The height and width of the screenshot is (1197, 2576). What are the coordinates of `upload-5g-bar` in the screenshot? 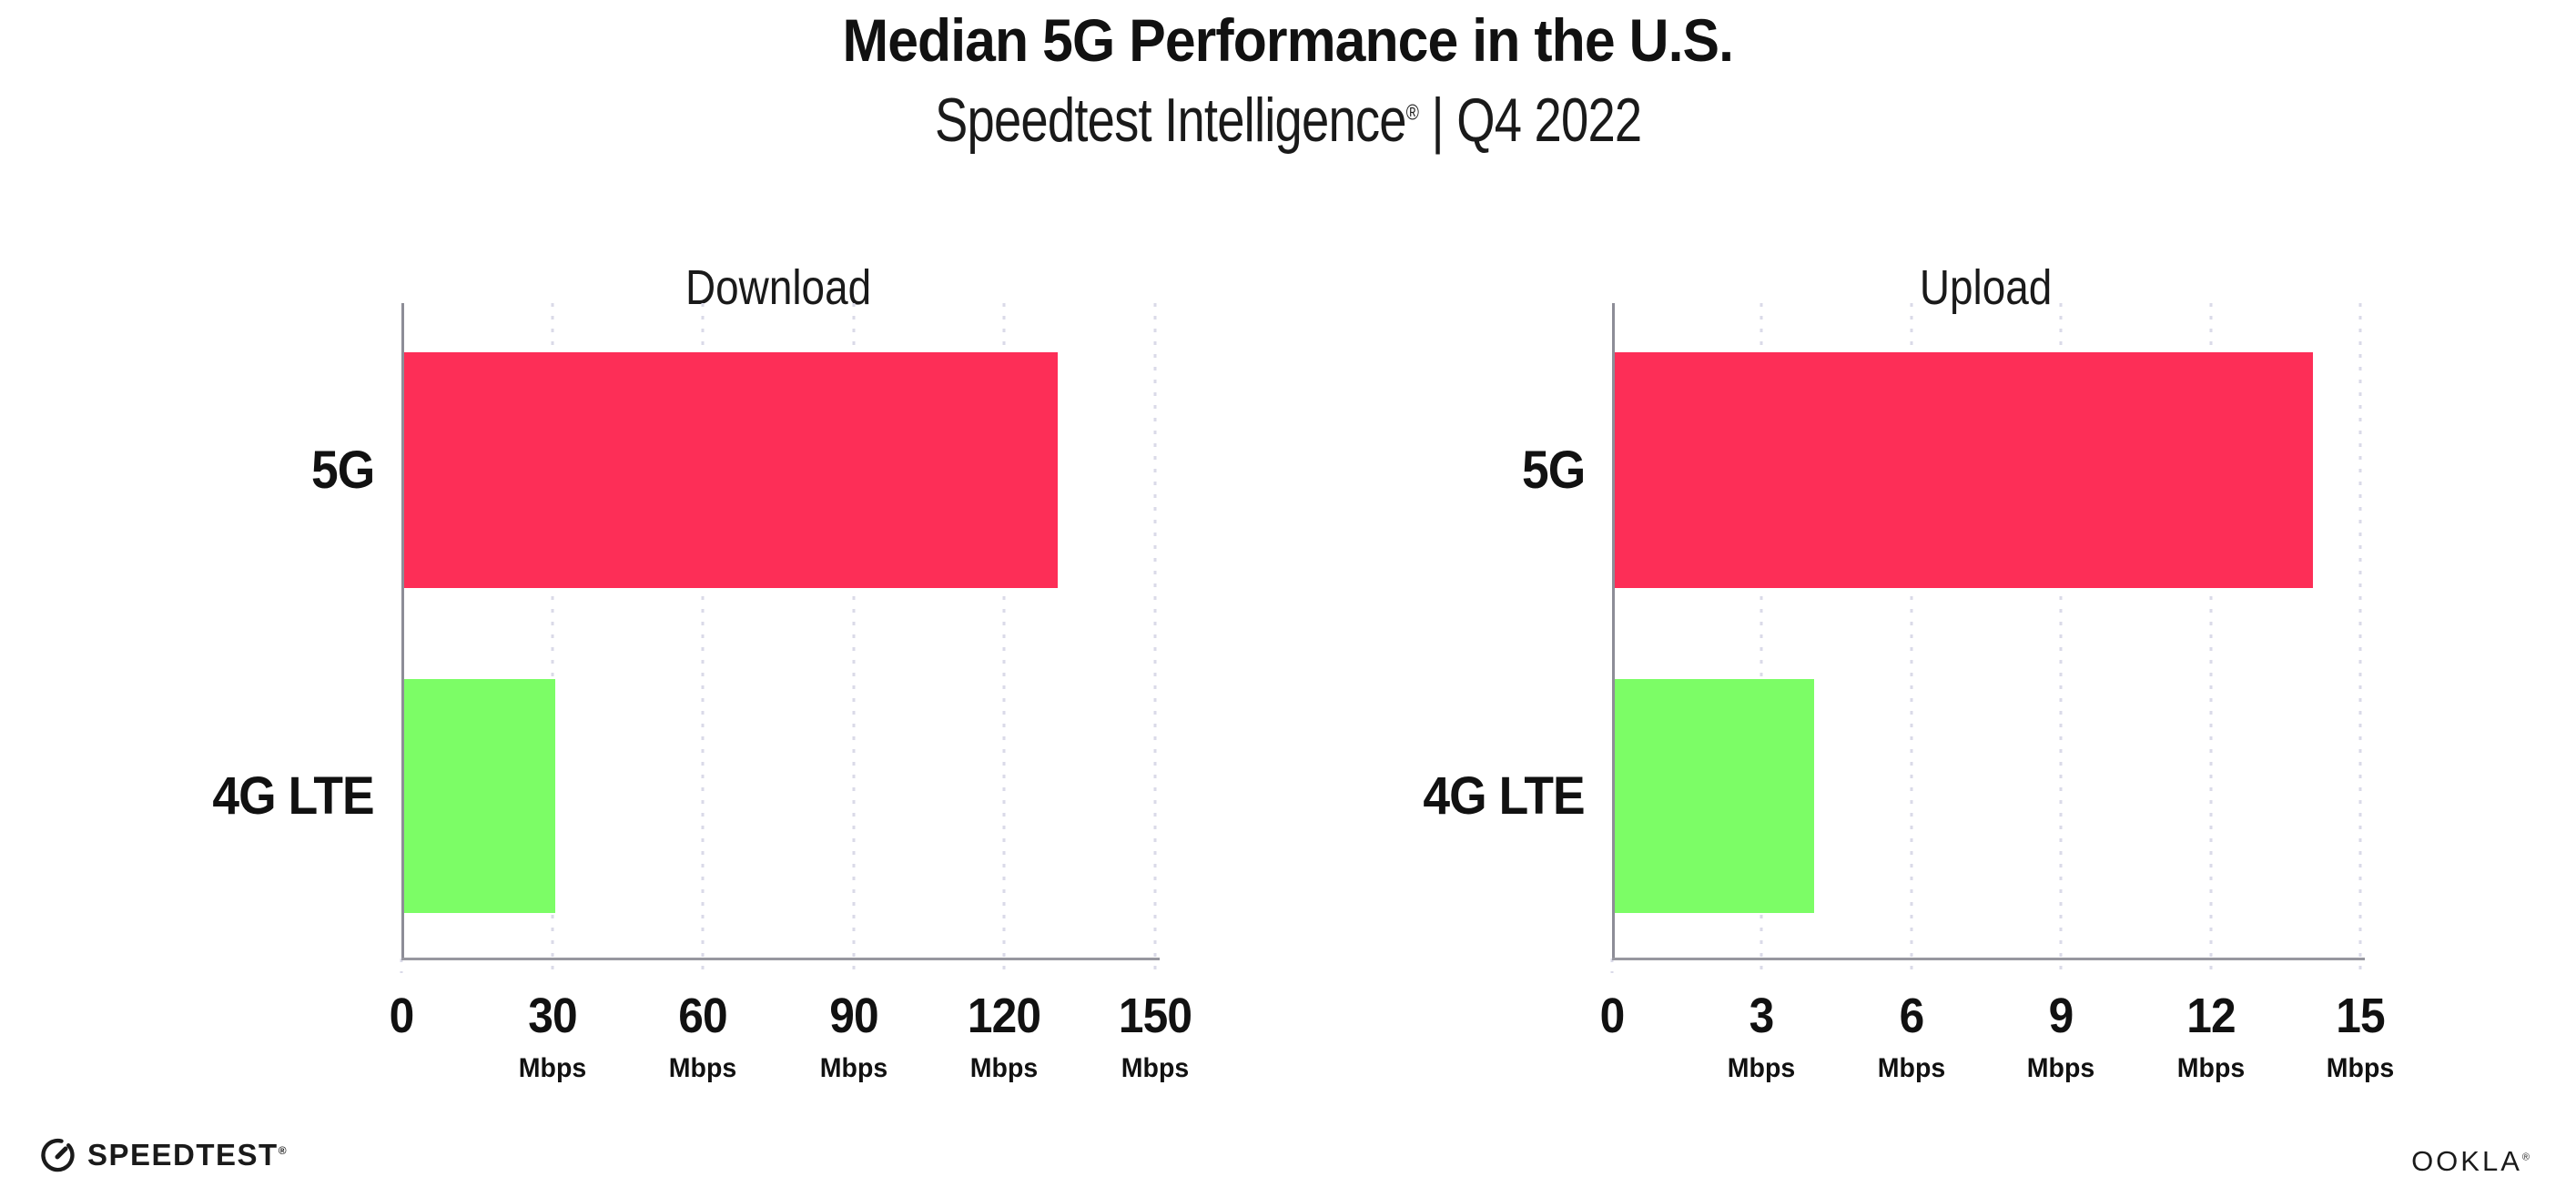 It's located at (1964, 470).